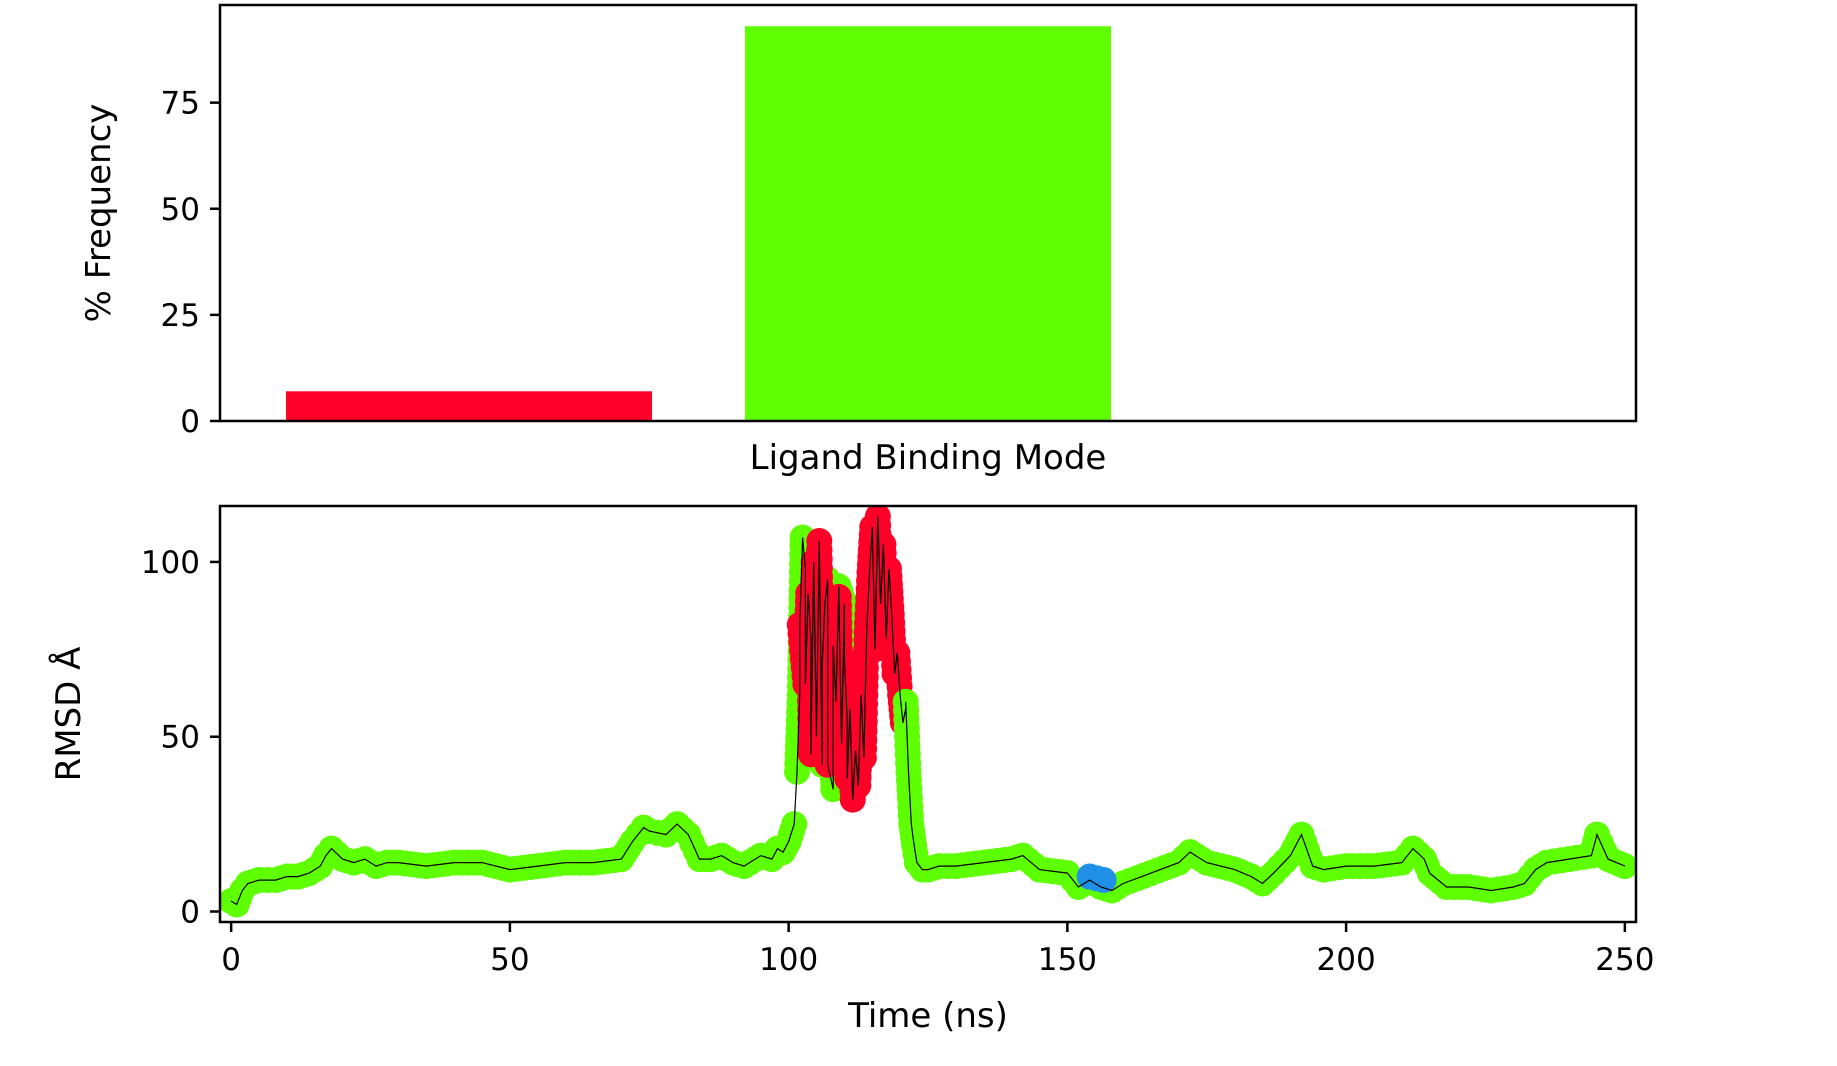 This screenshot has height=1066, width=1837. I want to click on rmsd-x-tick-label: 250, so click(1624, 960).